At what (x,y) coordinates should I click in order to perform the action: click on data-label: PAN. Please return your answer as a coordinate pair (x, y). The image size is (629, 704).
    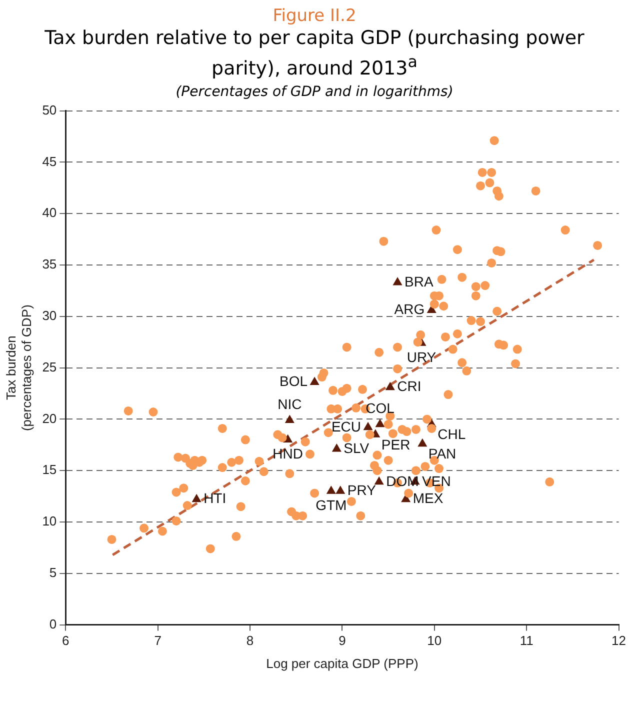
    Looking at the image, I should click on (442, 454).